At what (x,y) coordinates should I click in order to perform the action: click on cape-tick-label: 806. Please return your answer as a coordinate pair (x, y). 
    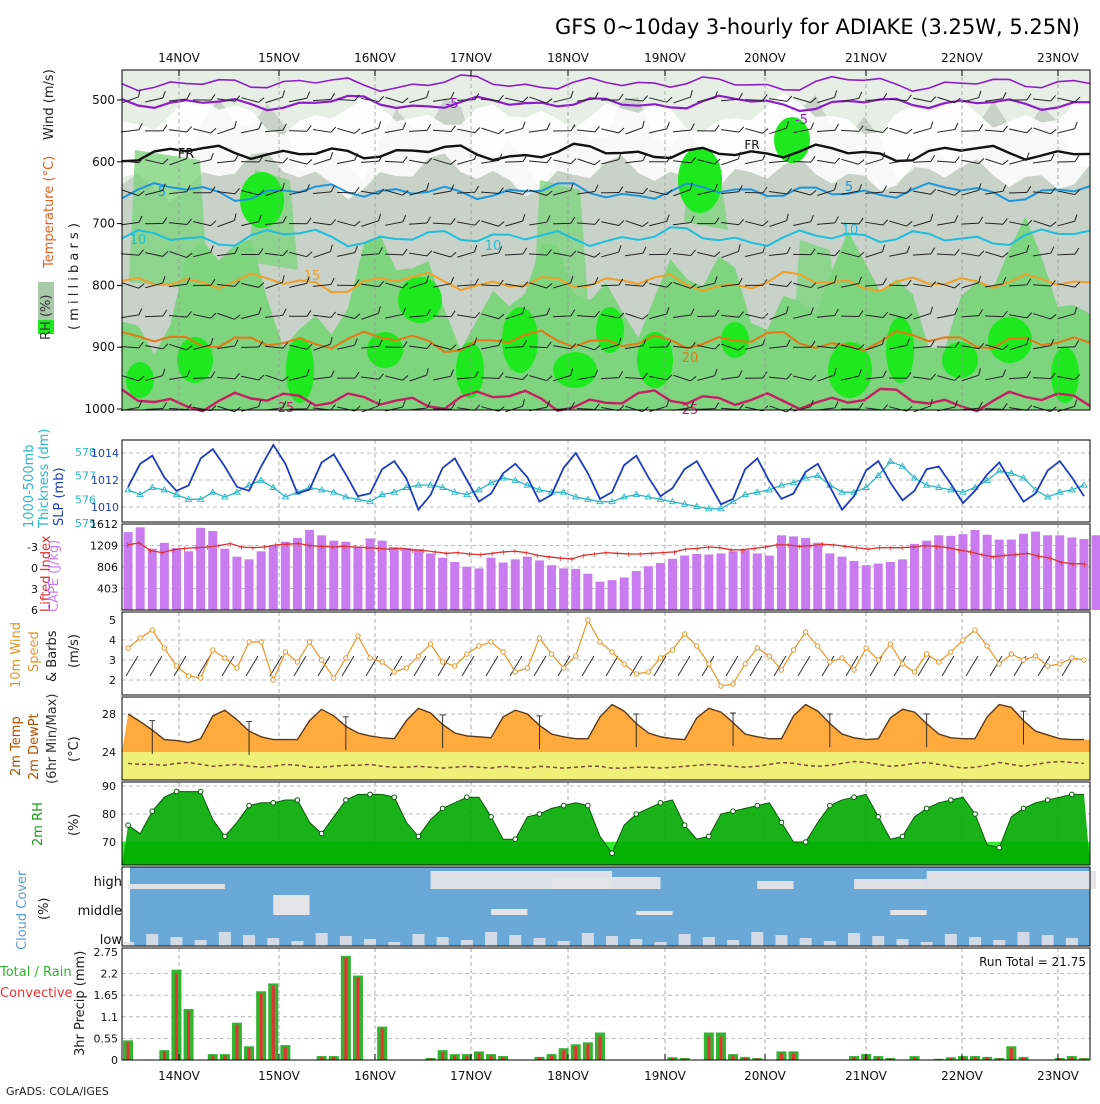
    Looking at the image, I should click on (107, 567).